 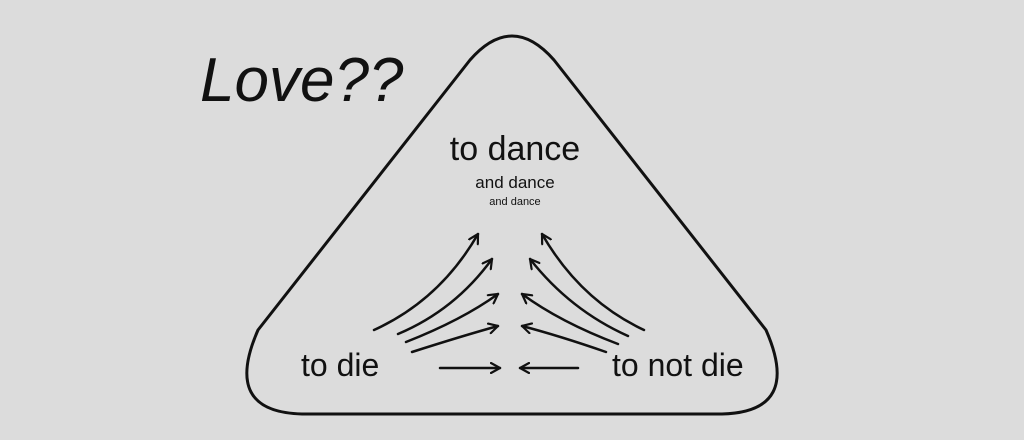 I want to click on node-to-die-label: to die, so click(x=340, y=365).